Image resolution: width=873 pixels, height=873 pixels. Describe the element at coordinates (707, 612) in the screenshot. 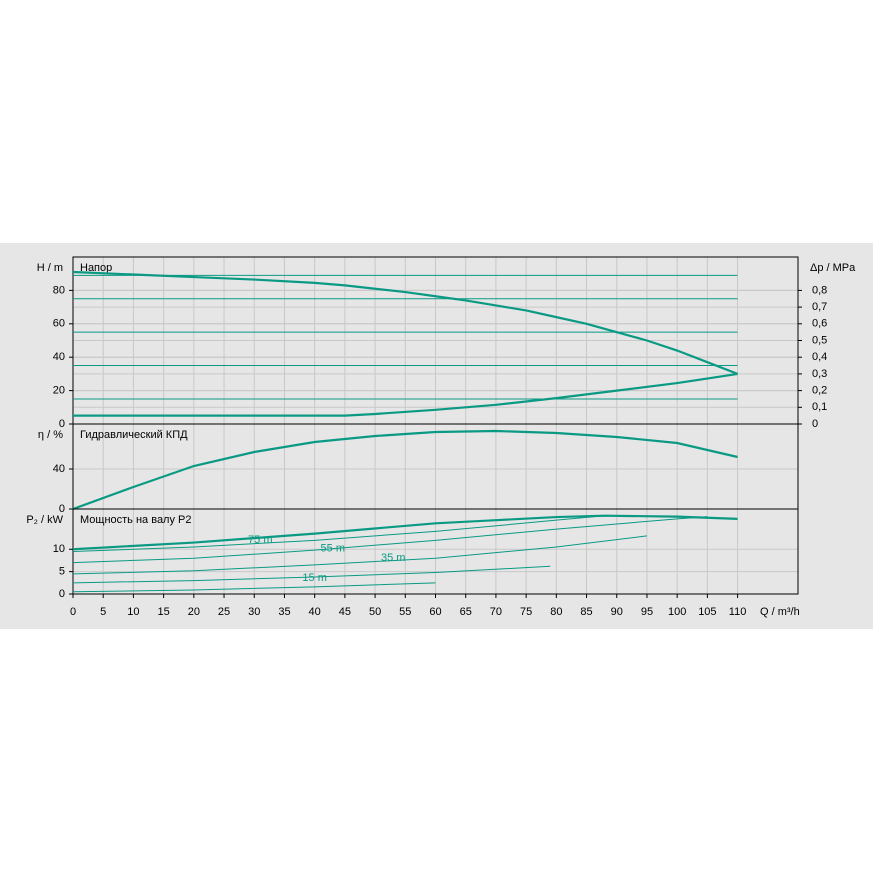

I see `x-tick-label: 105` at that location.